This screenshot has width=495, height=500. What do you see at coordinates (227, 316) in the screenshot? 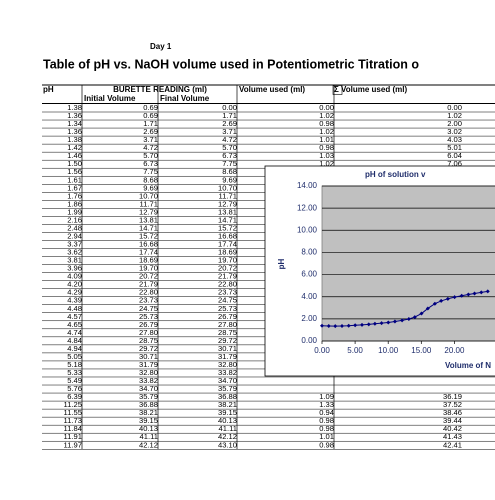
I see `cell: 26.79` at bounding box center [227, 316].